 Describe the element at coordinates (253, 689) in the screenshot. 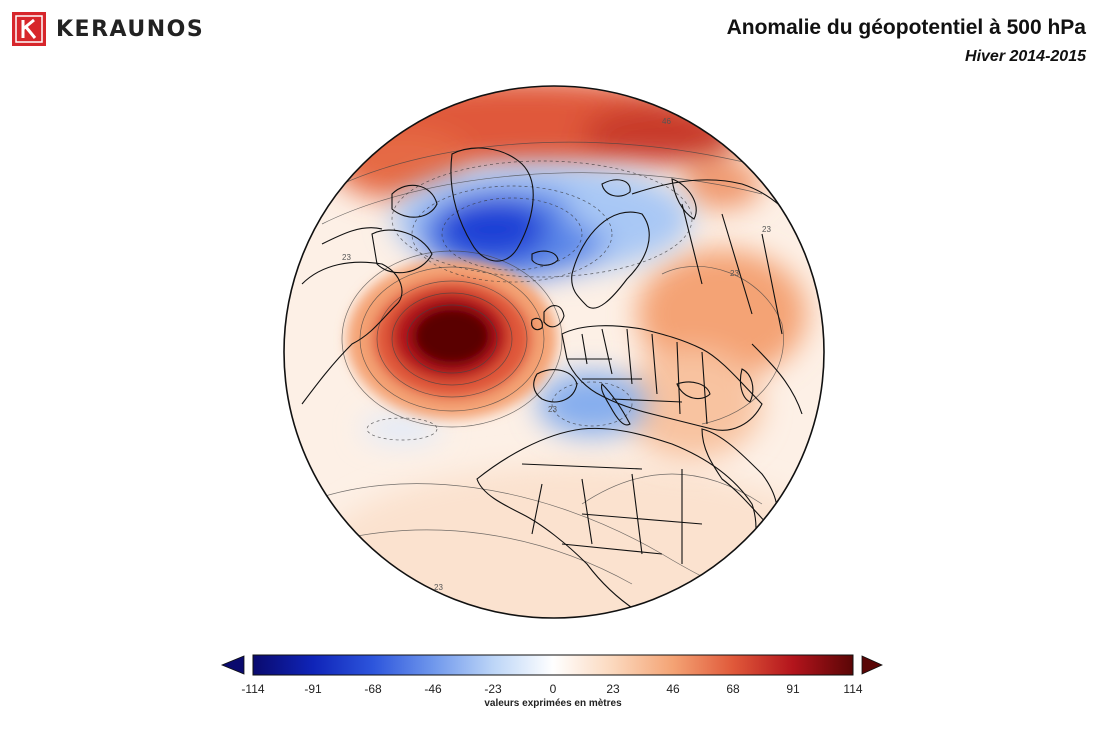

I see `colorbar-tick-label: -114` at that location.